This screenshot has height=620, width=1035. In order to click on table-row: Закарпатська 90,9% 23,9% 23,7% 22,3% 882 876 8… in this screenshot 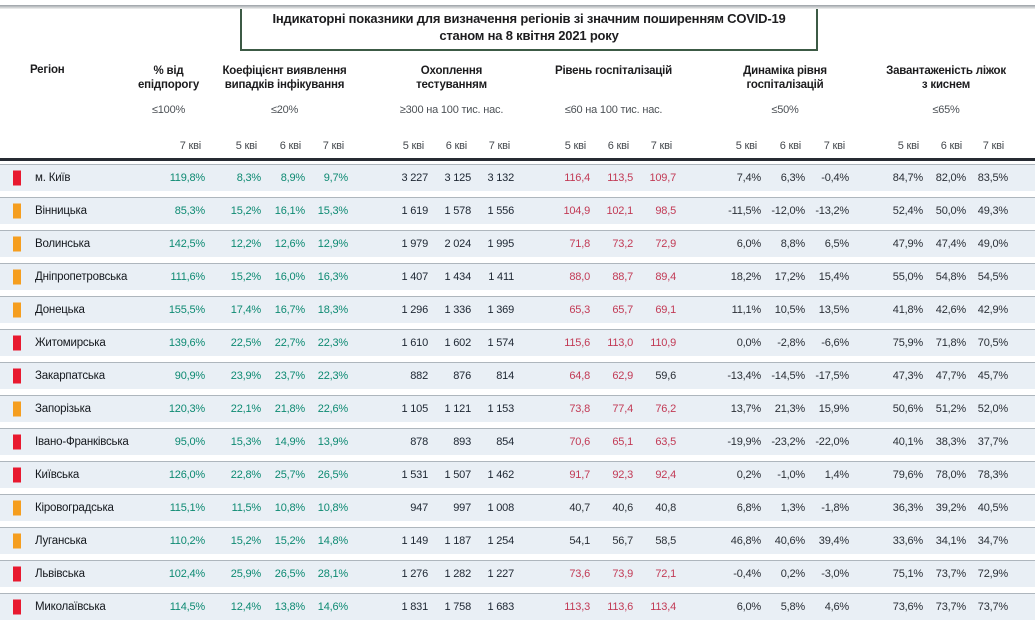, I will do `click(517, 375)`.